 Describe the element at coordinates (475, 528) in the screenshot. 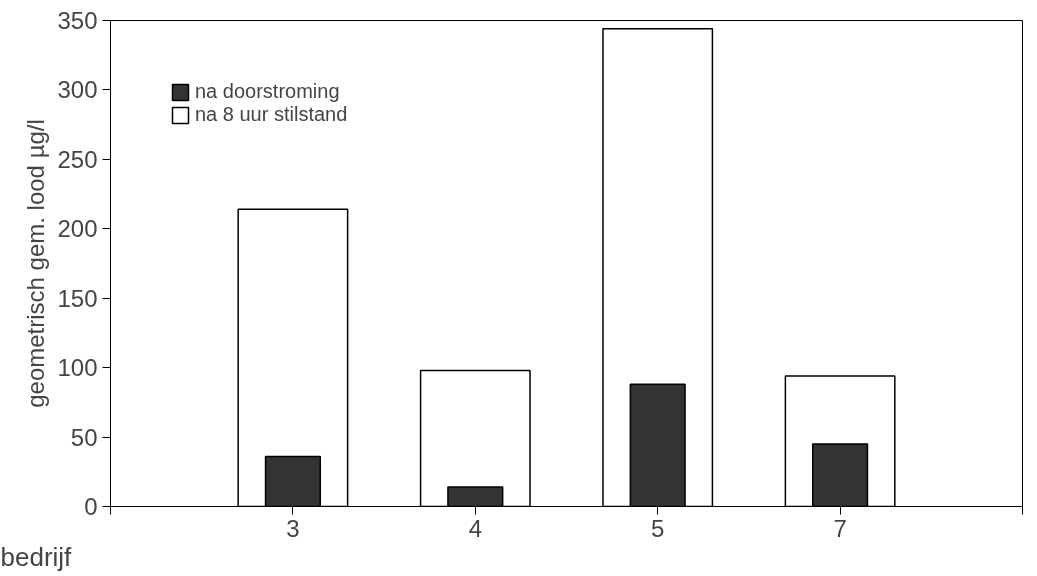

I see `x-tick-label: 4` at that location.